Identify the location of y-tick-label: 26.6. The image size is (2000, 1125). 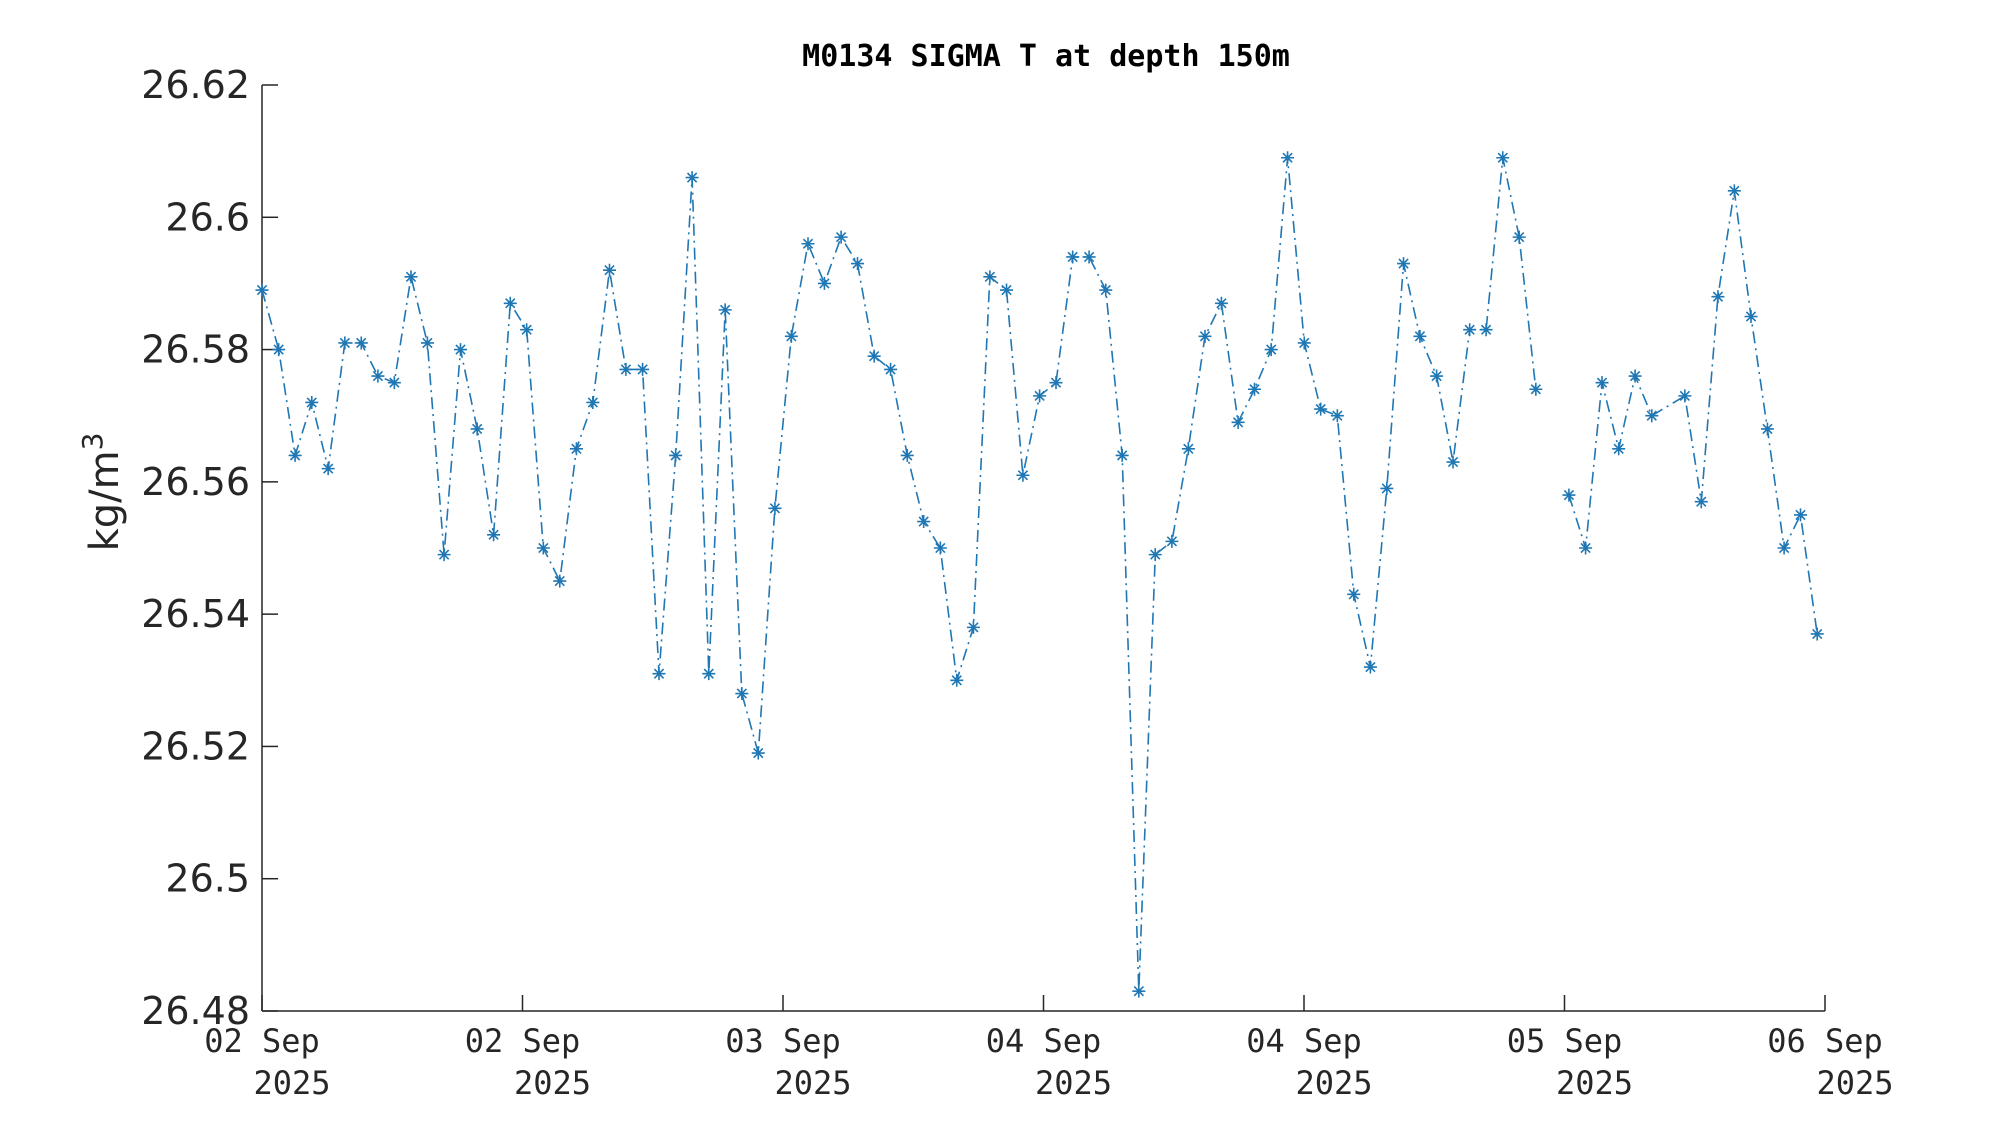
(207, 217).